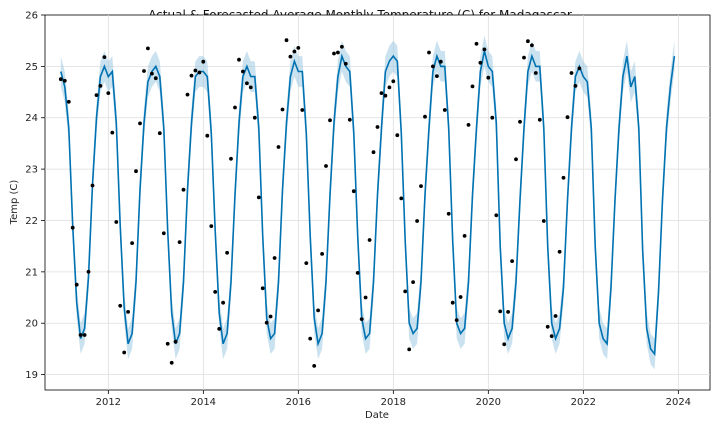 Image resolution: width=720 pixels, height=432 pixels. I want to click on x-tick-label: 2020, so click(488, 402).